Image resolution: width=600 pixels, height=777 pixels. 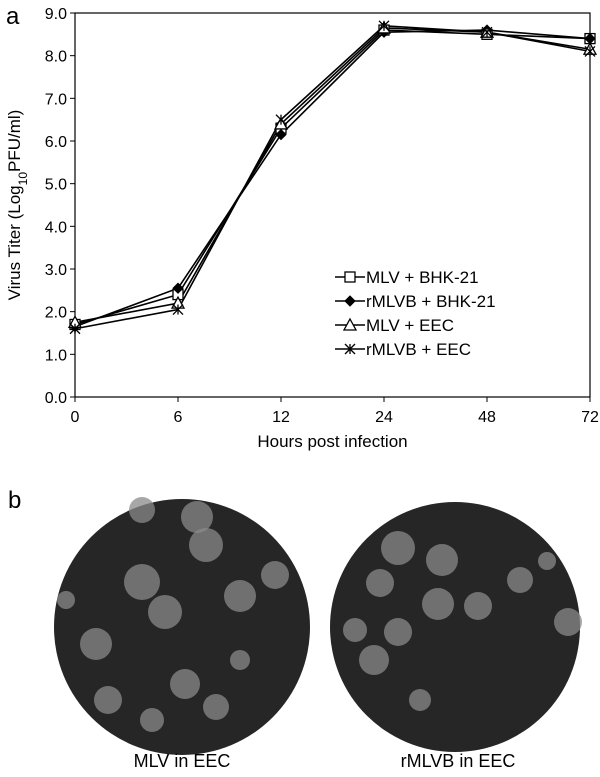 What do you see at coordinates (75, 417) in the screenshot?
I see `x-tick-label: 0` at bounding box center [75, 417].